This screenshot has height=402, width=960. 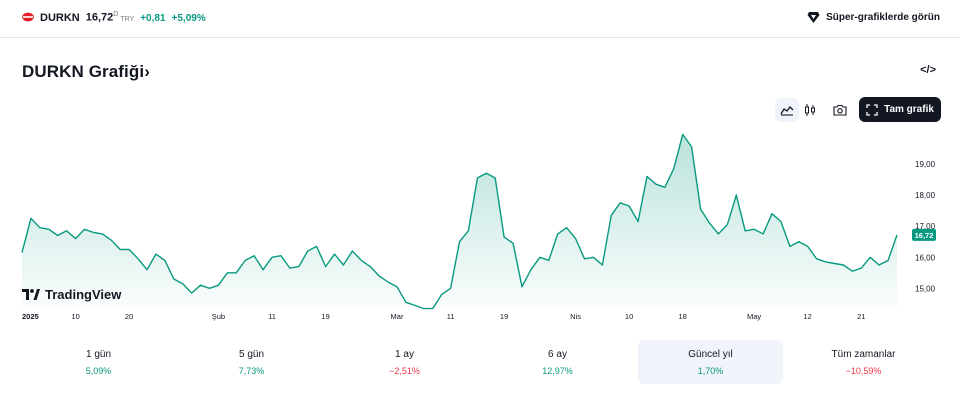 I want to click on x-tick-label: Şub, so click(x=218, y=316).